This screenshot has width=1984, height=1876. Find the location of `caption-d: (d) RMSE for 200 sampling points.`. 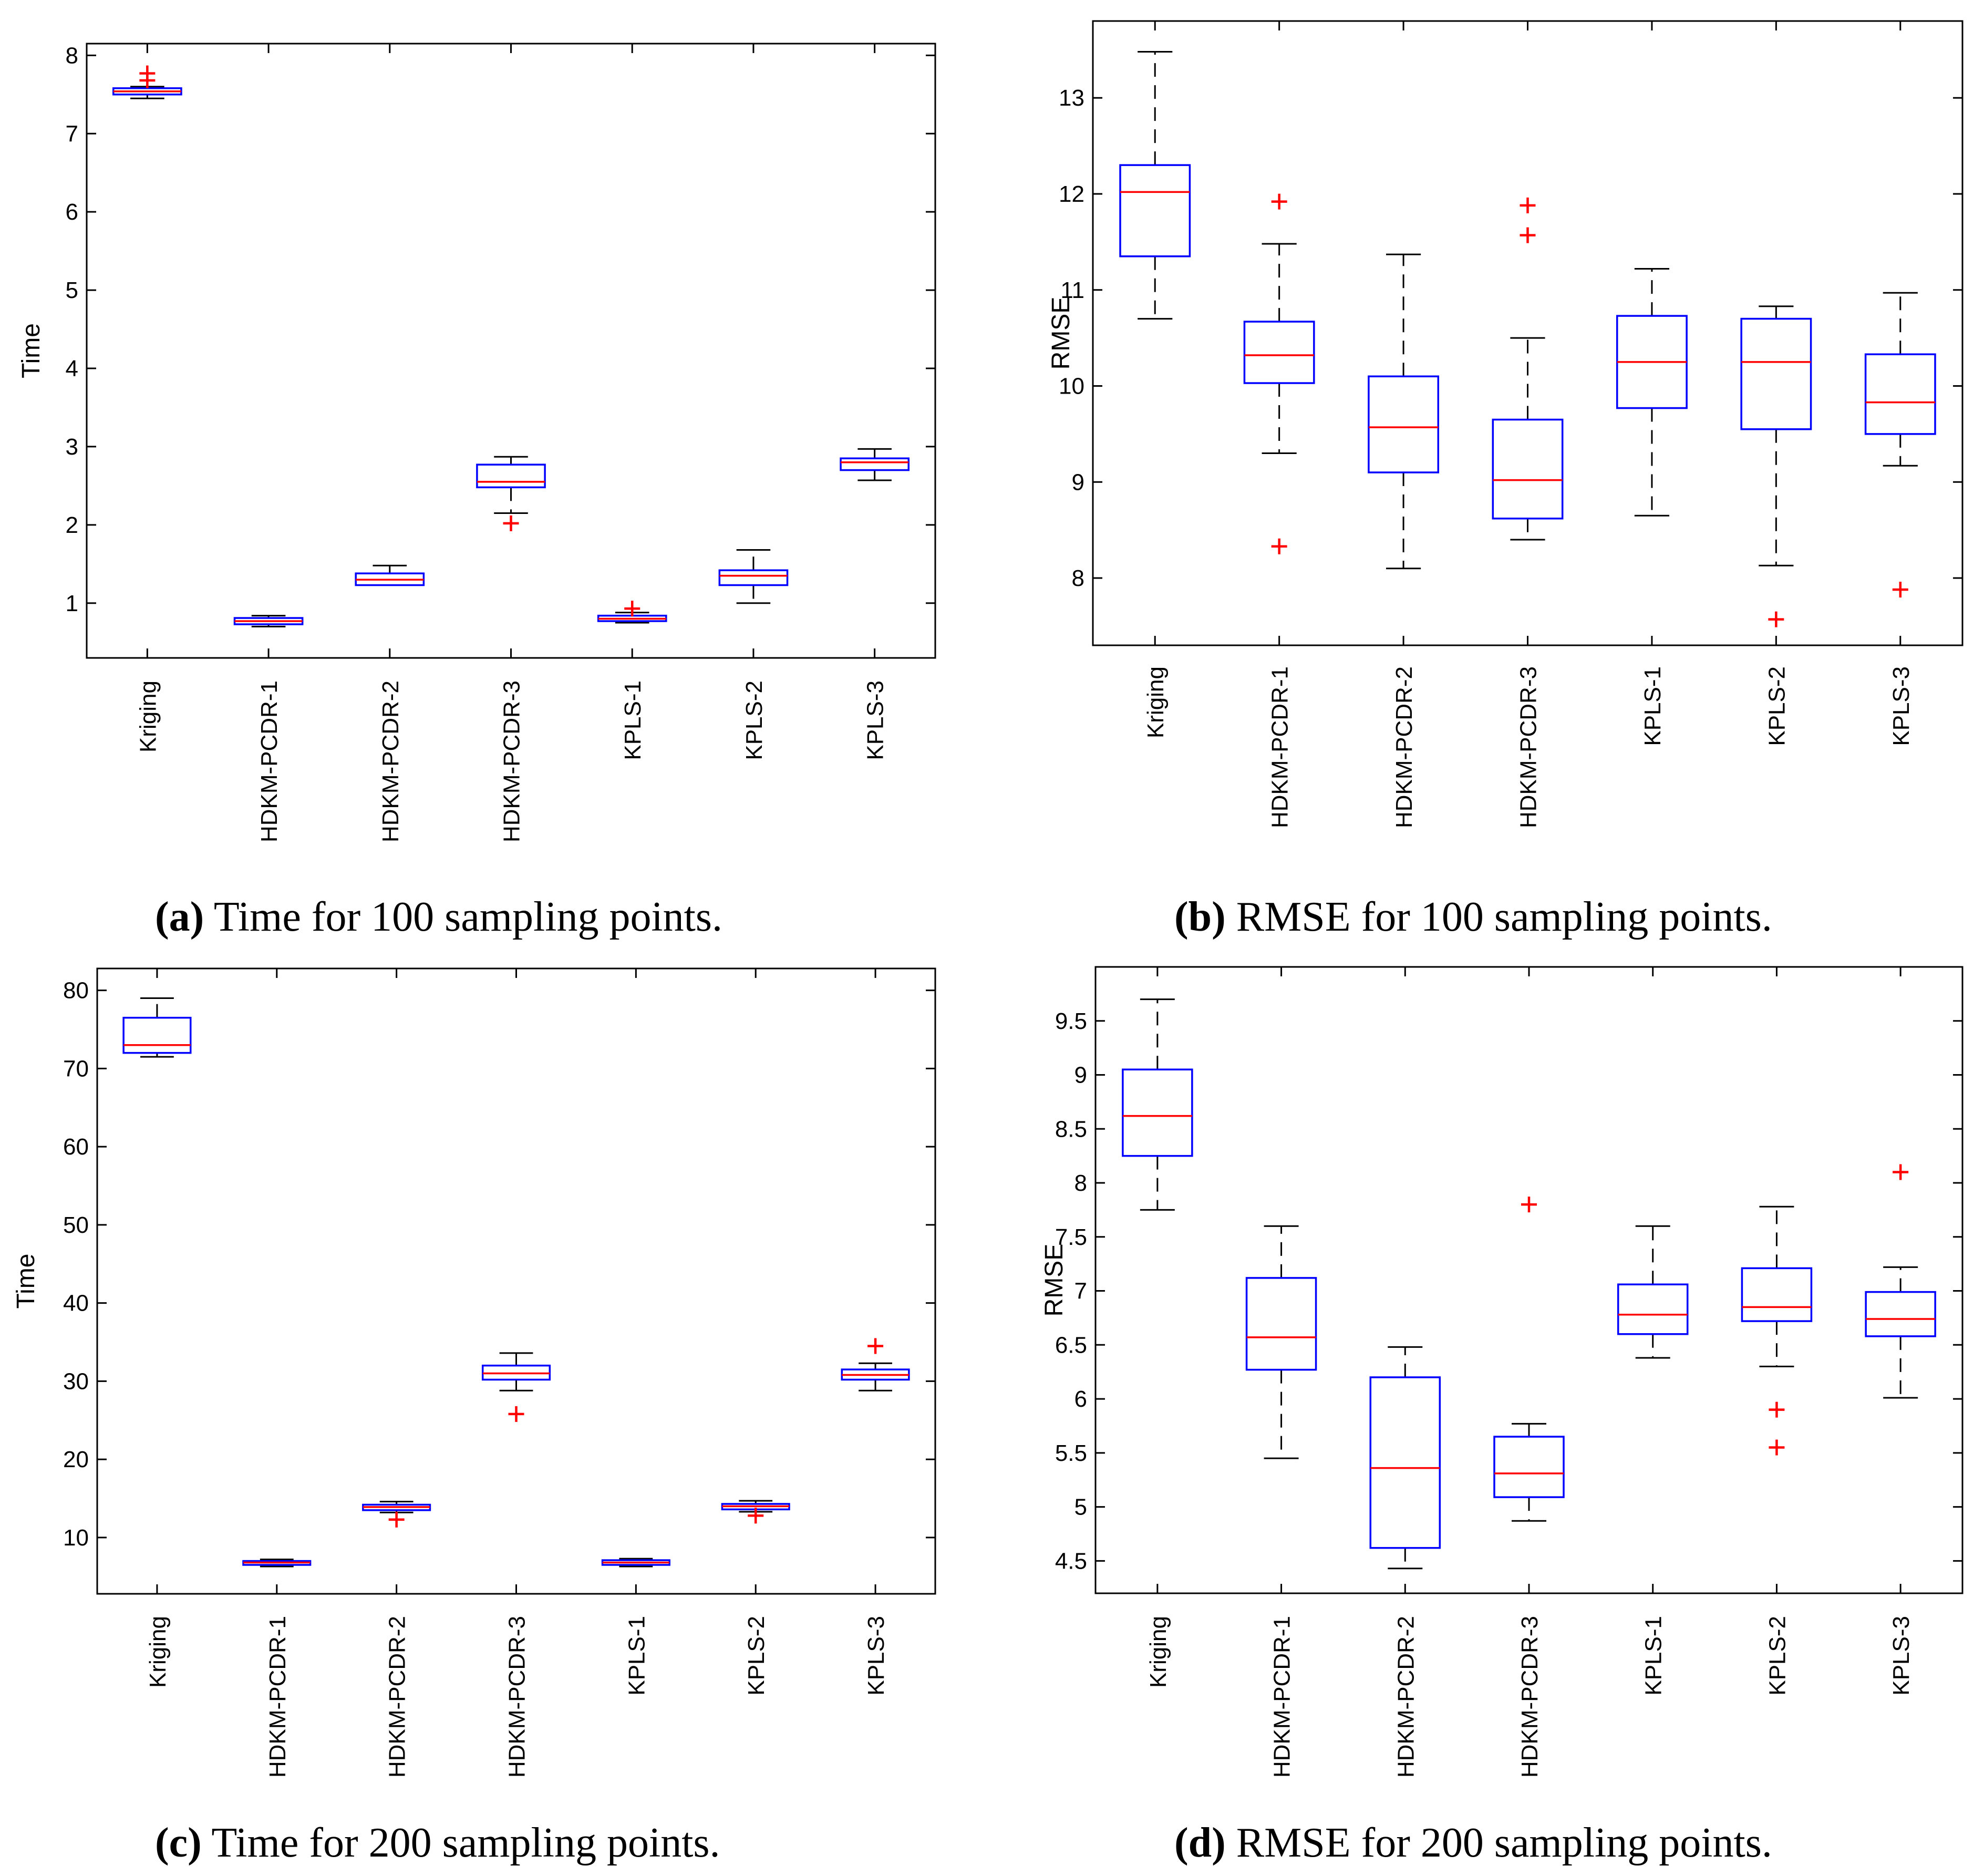

caption-d: (d) RMSE for 200 sampling points. is located at coordinates (1473, 1843).